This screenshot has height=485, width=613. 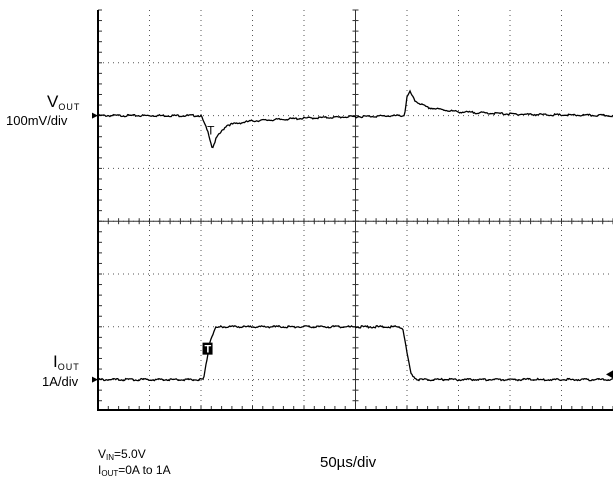 What do you see at coordinates (102, 454) in the screenshot?
I see `condition-vin-main: V` at bounding box center [102, 454].